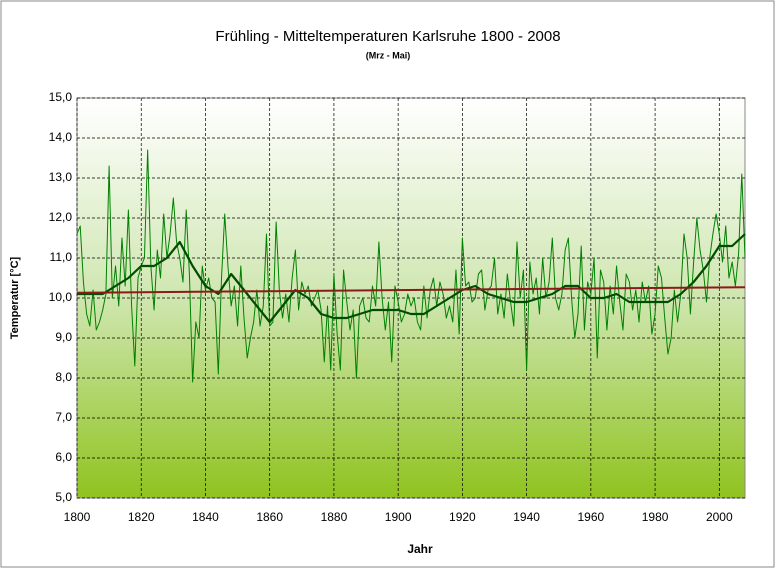  I want to click on x-tick-label: 1920, so click(462, 517).